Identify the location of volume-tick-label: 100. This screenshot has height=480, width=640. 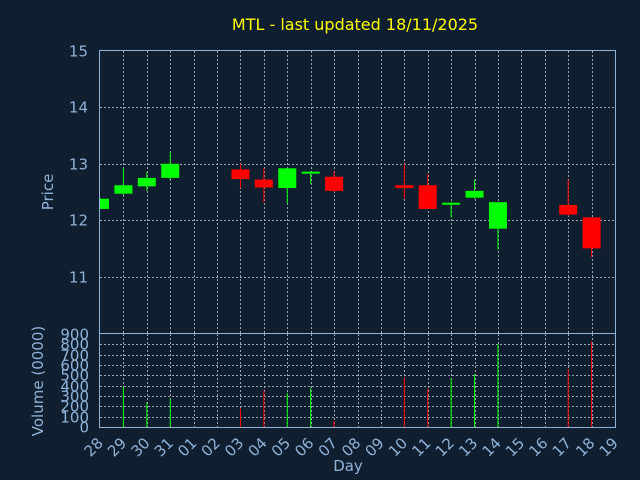
(74, 418).